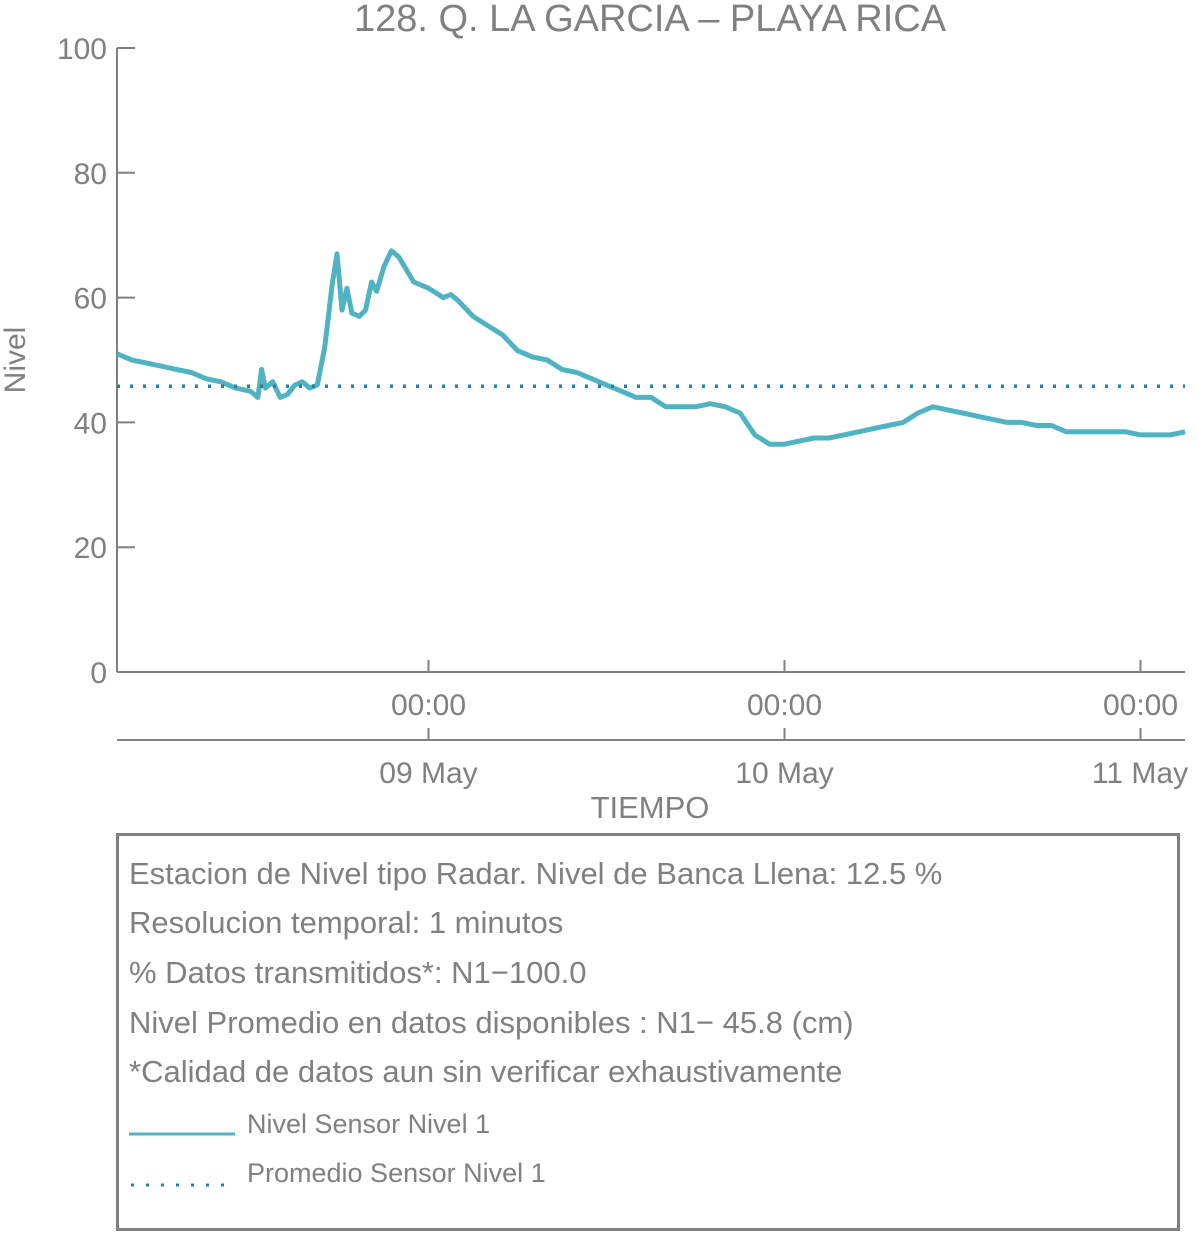 This screenshot has width=1198, height=1236. What do you see at coordinates (90, 423) in the screenshot?
I see `y-tick-label: 40` at bounding box center [90, 423].